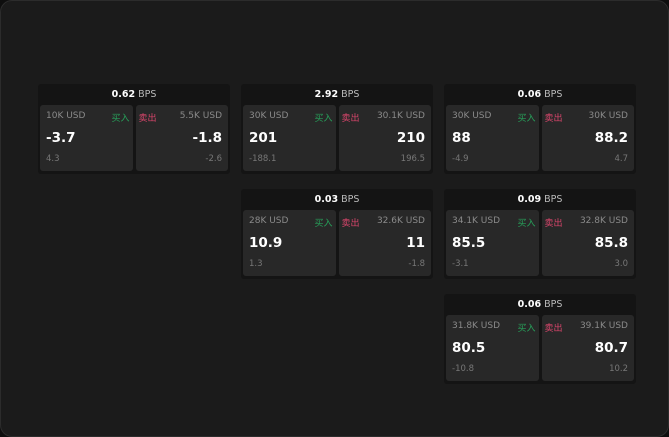 The width and height of the screenshot is (669, 437). I want to click on spread-header: 2.92 BPS, so click(337, 94).